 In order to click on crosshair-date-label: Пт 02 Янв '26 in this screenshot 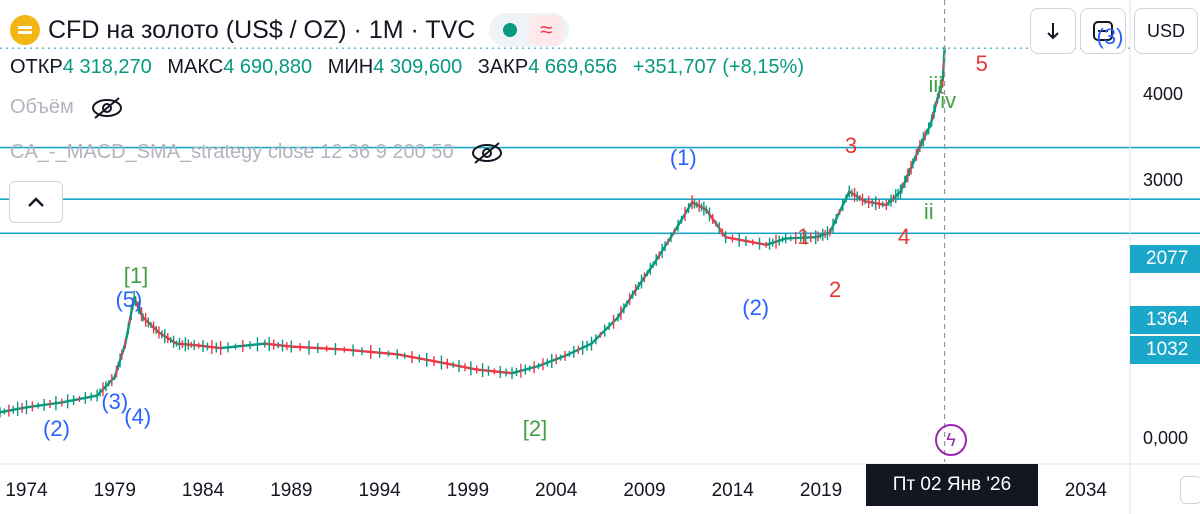, I will do `click(952, 485)`.